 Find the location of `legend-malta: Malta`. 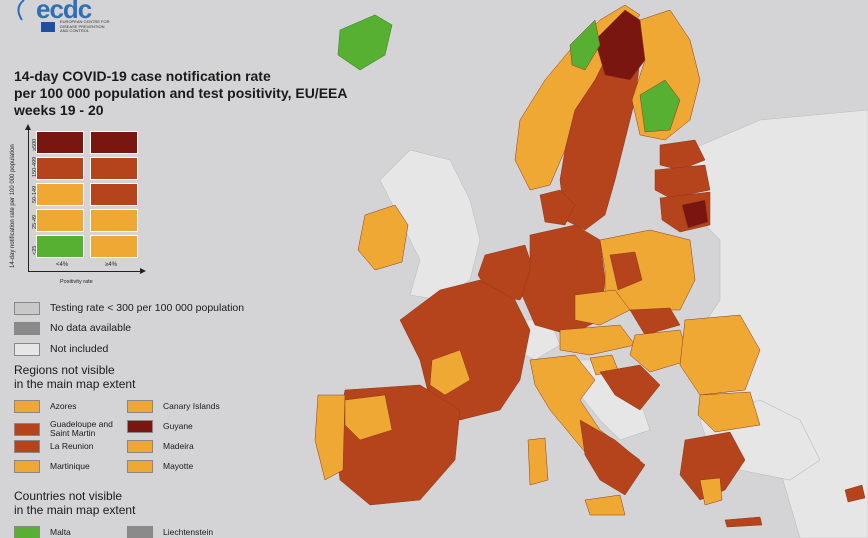

legend-malta: Malta is located at coordinates (42, 531).